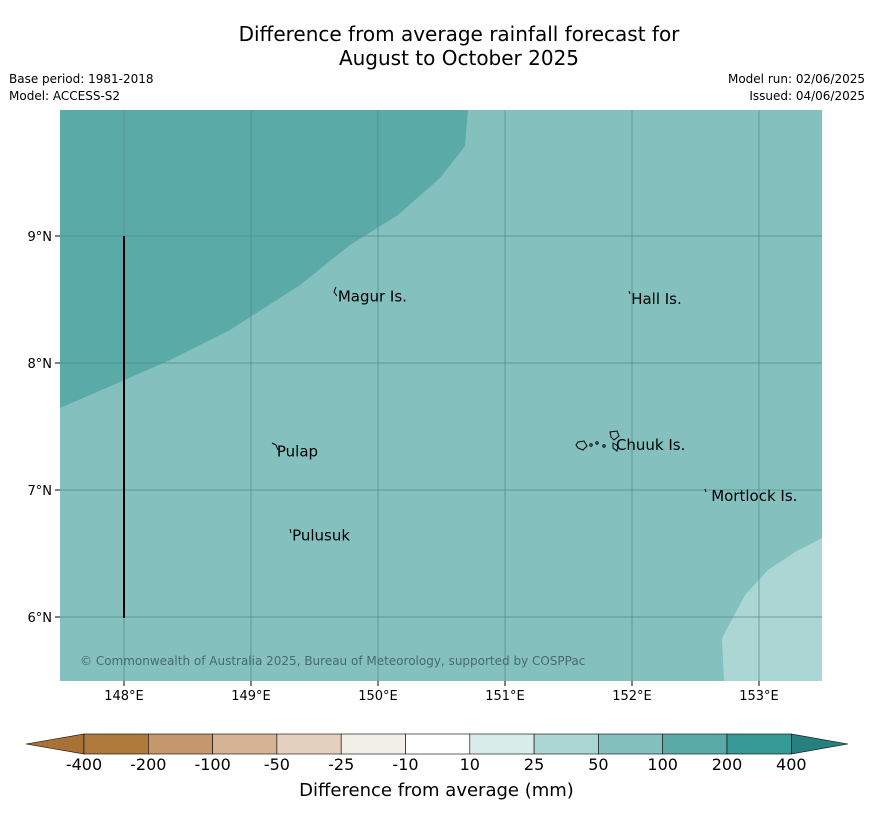 This screenshot has width=873, height=816. Describe the element at coordinates (436, 790) in the screenshot. I see `colorbar-label: Difference from average (mm)` at that location.